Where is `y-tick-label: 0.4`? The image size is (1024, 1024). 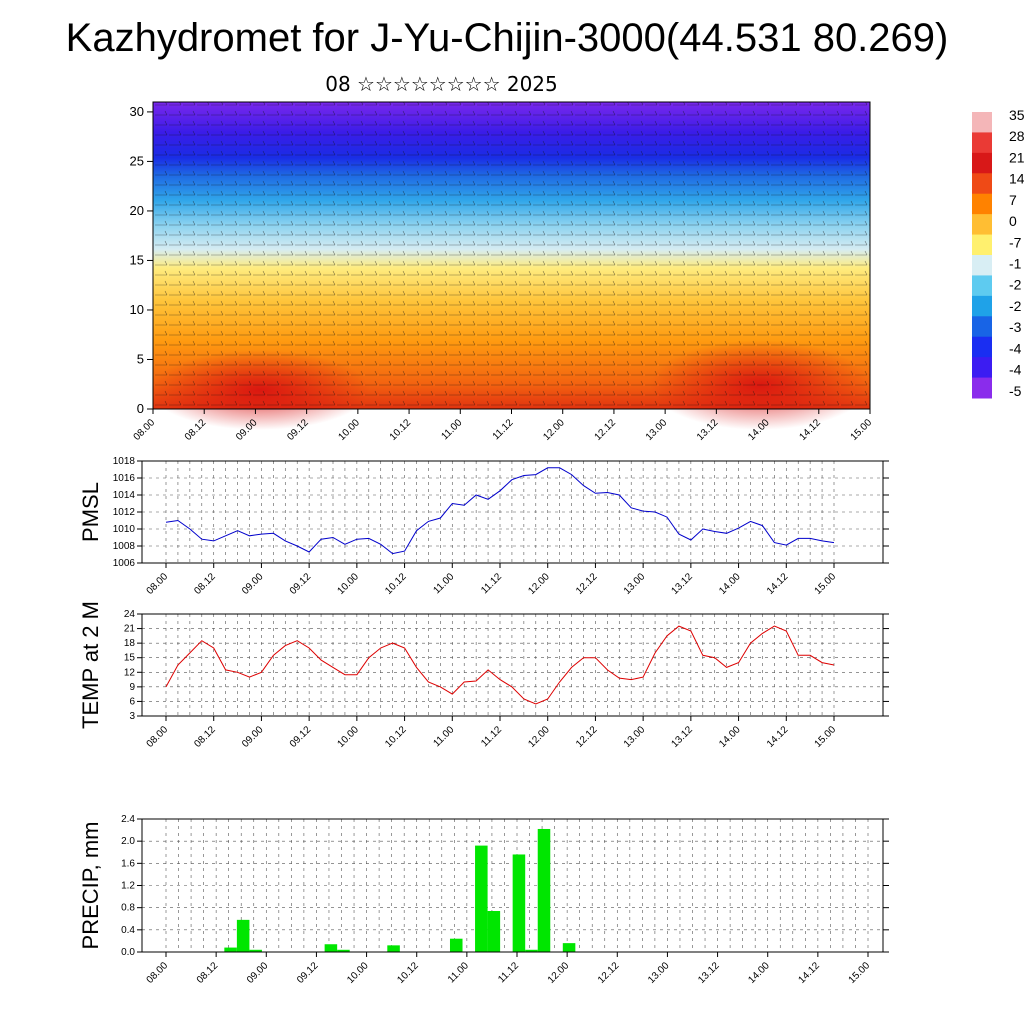
y-tick-label: 0.4 is located at coordinates (128, 930).